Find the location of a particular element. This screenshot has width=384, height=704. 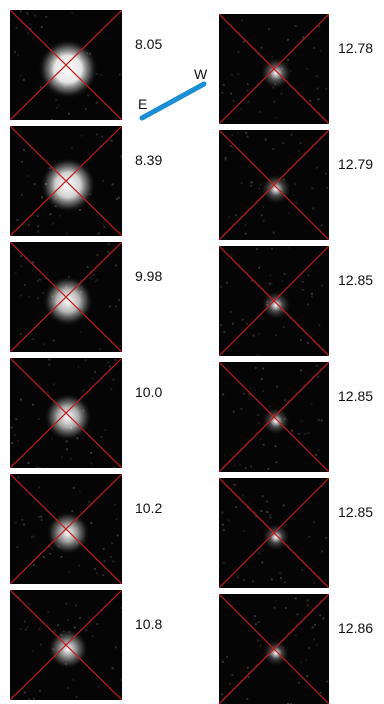

east-label: E is located at coordinates (143, 104).